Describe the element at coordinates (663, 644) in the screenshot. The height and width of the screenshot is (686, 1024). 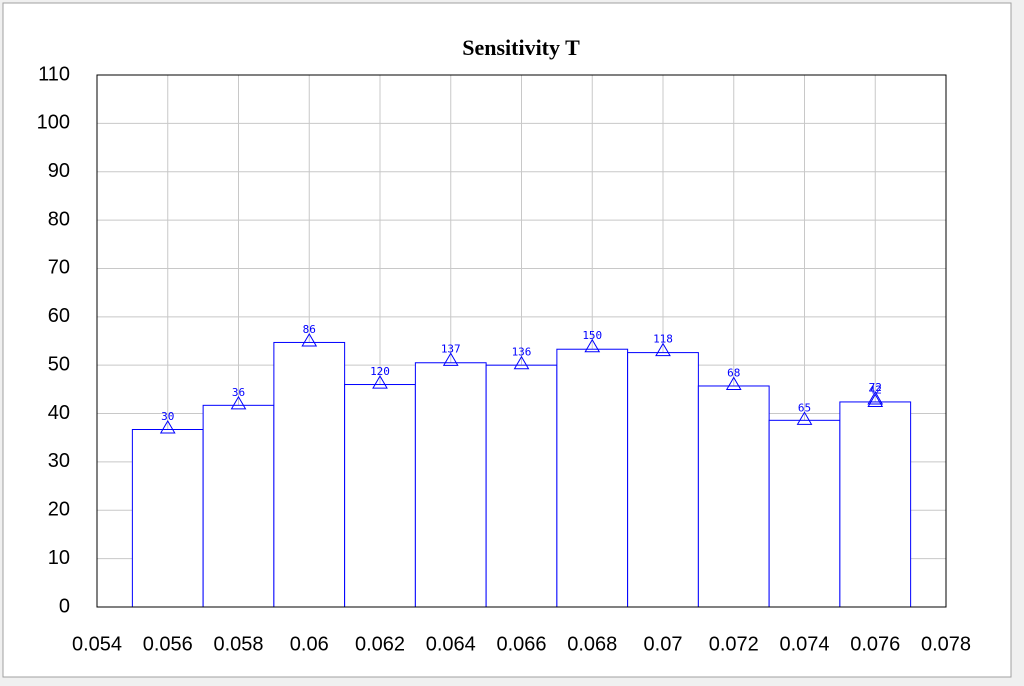
I see `x-tick-label: 0.07` at that location.